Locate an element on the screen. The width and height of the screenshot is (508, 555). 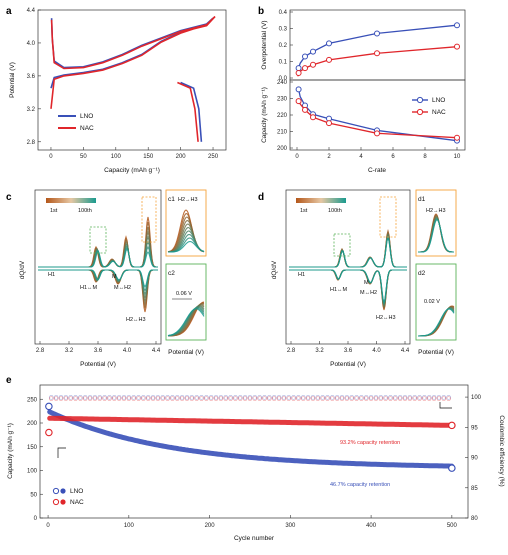
legend-marker-nac-e2 is located at coordinates (63, 502).